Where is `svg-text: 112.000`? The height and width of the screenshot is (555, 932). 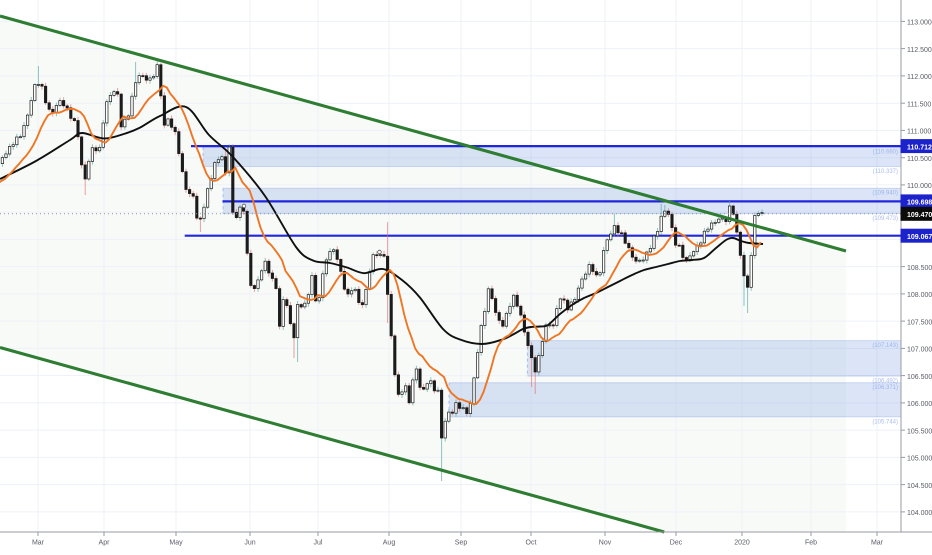
svg-text: 112.000 is located at coordinates (919, 77).